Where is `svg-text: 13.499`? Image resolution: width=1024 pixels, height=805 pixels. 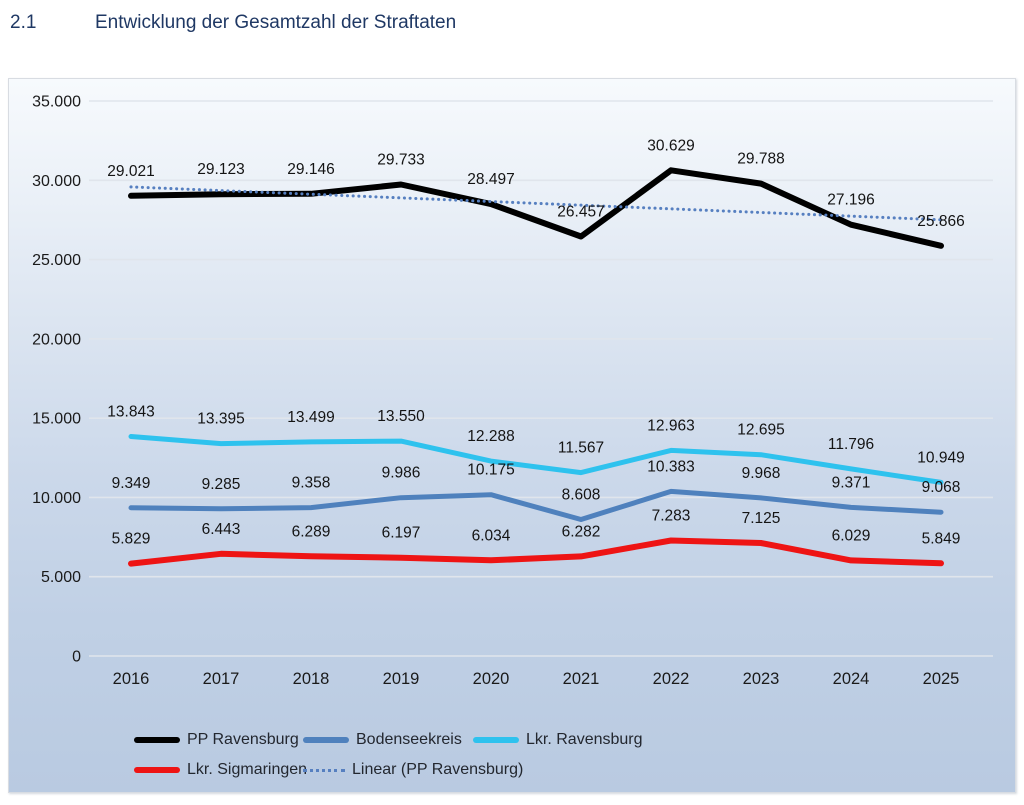 svg-text: 13.499 is located at coordinates (310, 417).